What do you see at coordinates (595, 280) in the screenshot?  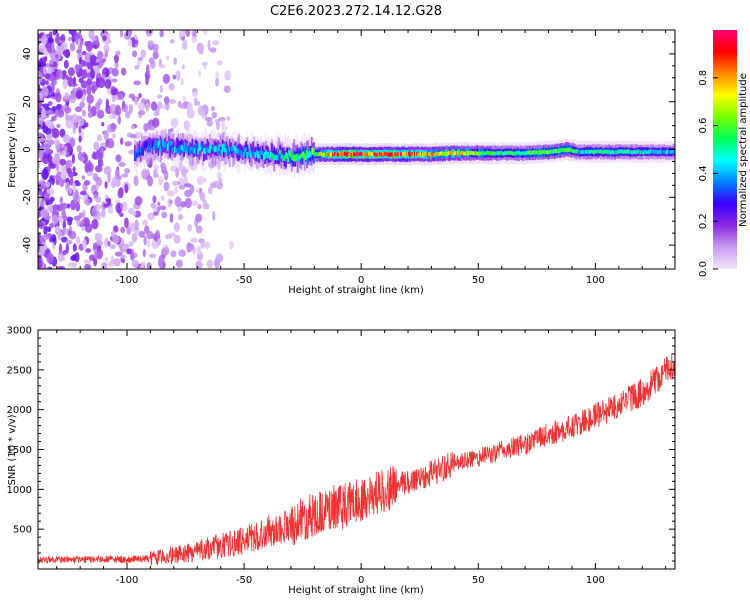 I see `x-tick-label: 100` at bounding box center [595, 280].